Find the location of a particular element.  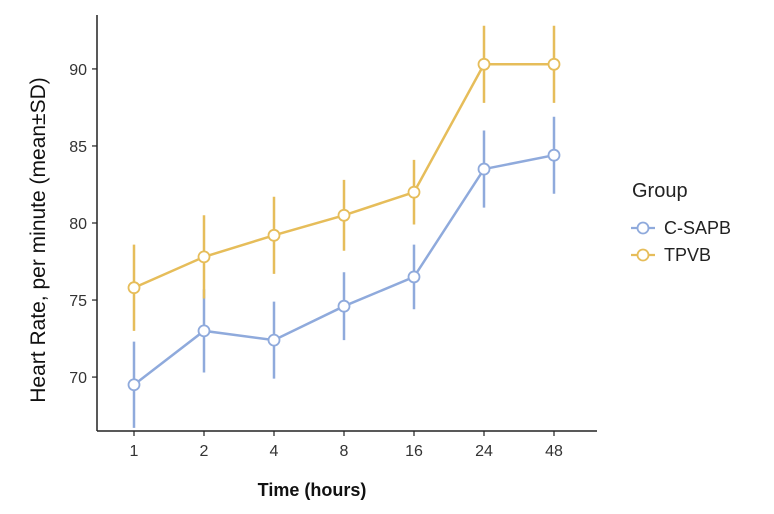

x-axis-title: Time (hours) is located at coordinates (312, 490).